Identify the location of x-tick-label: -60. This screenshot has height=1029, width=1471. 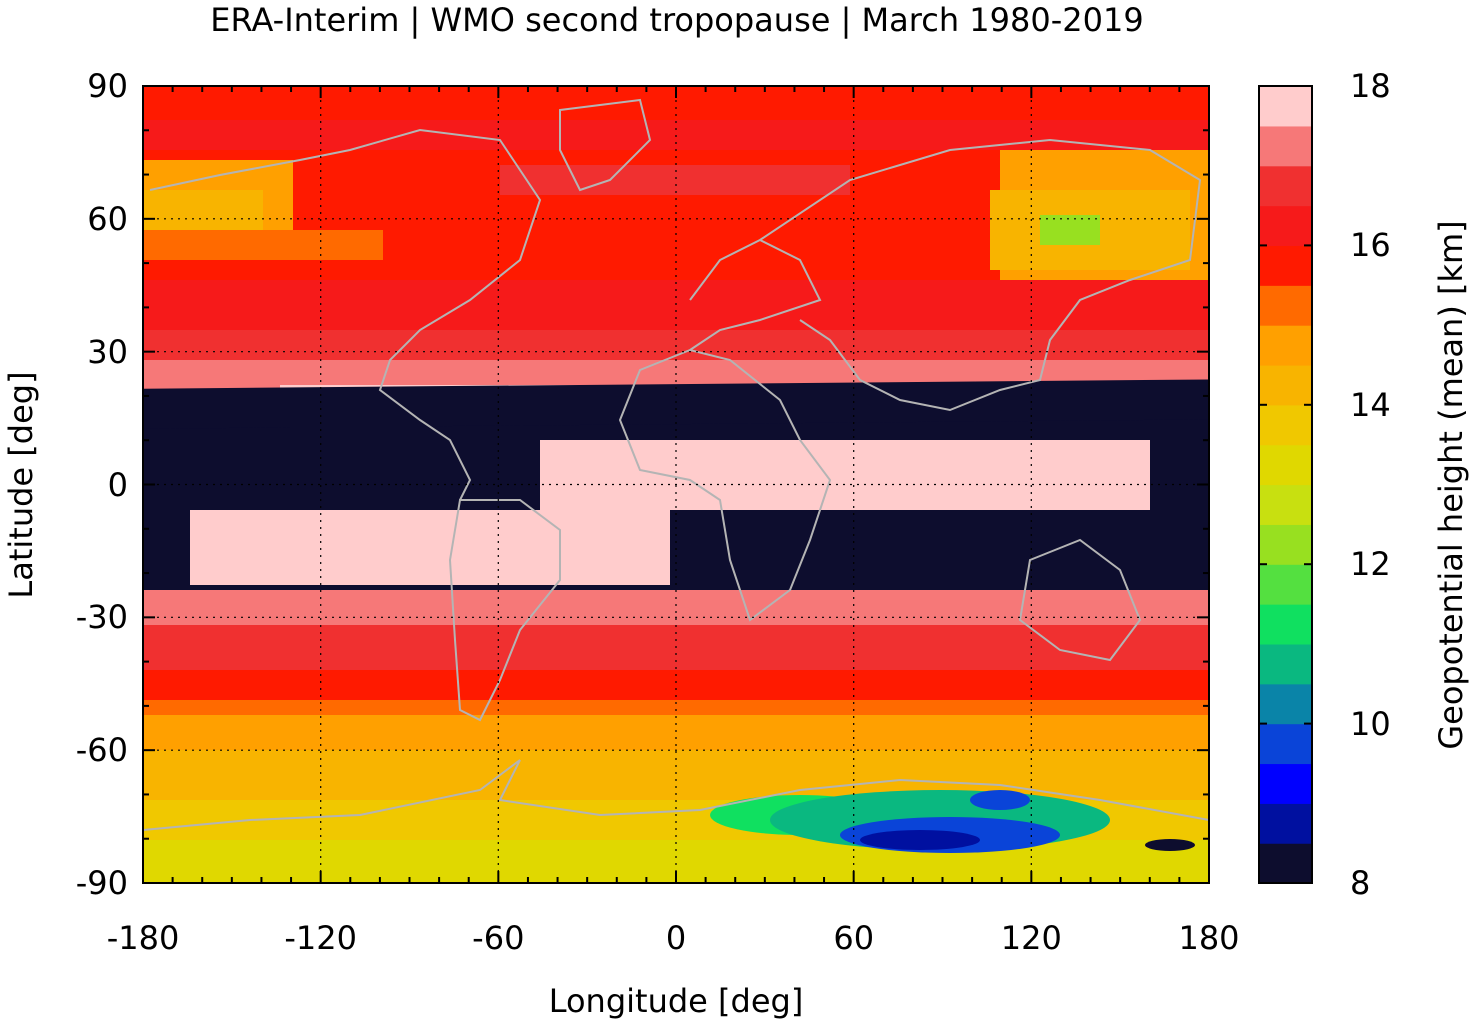
(498, 938).